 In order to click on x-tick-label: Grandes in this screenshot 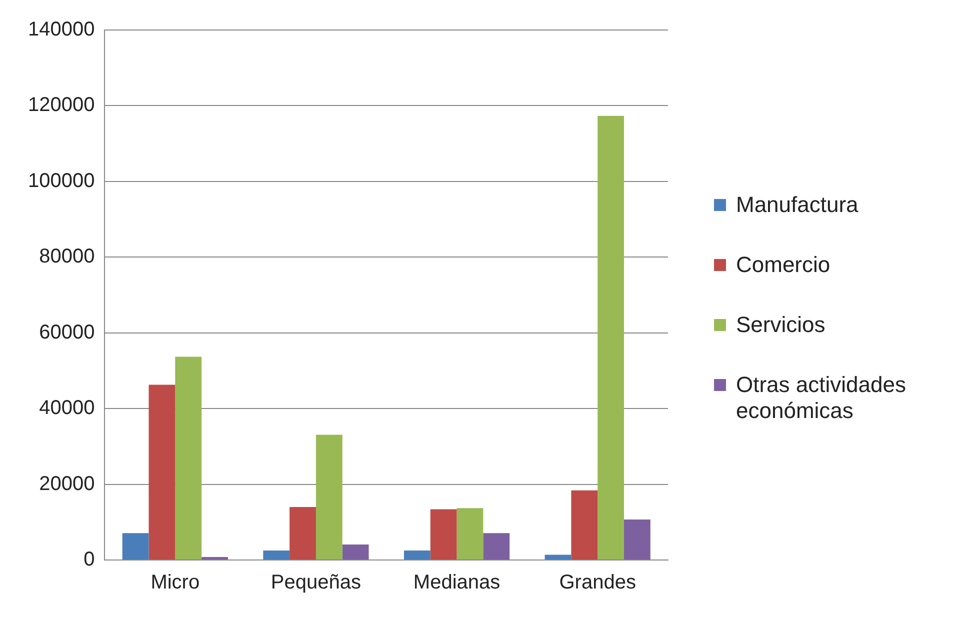, I will do `click(597, 583)`.